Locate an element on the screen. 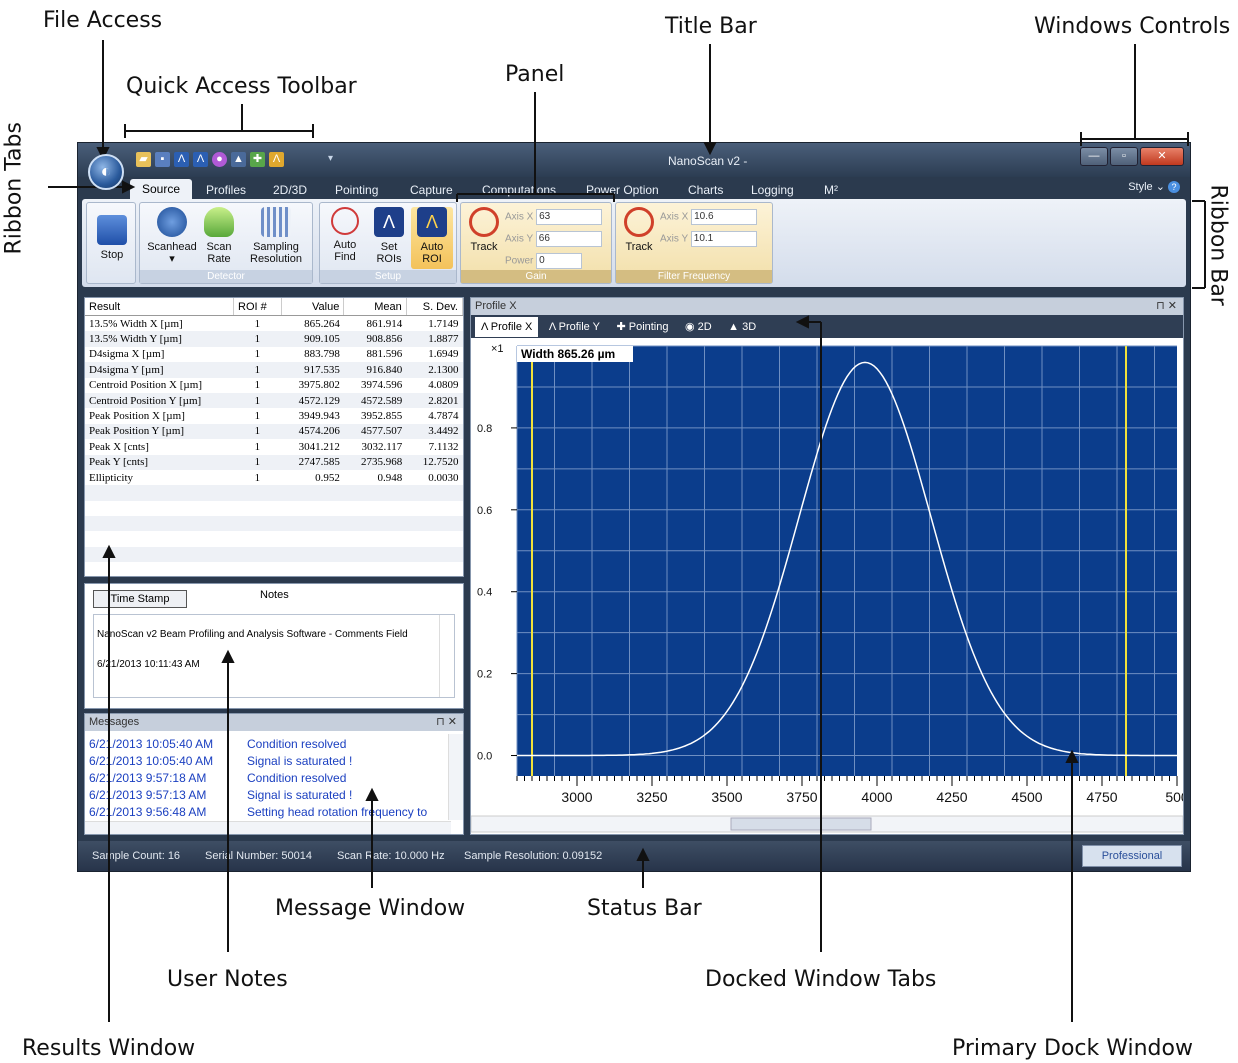  messages-vscrollbar is located at coordinates (455, 777).